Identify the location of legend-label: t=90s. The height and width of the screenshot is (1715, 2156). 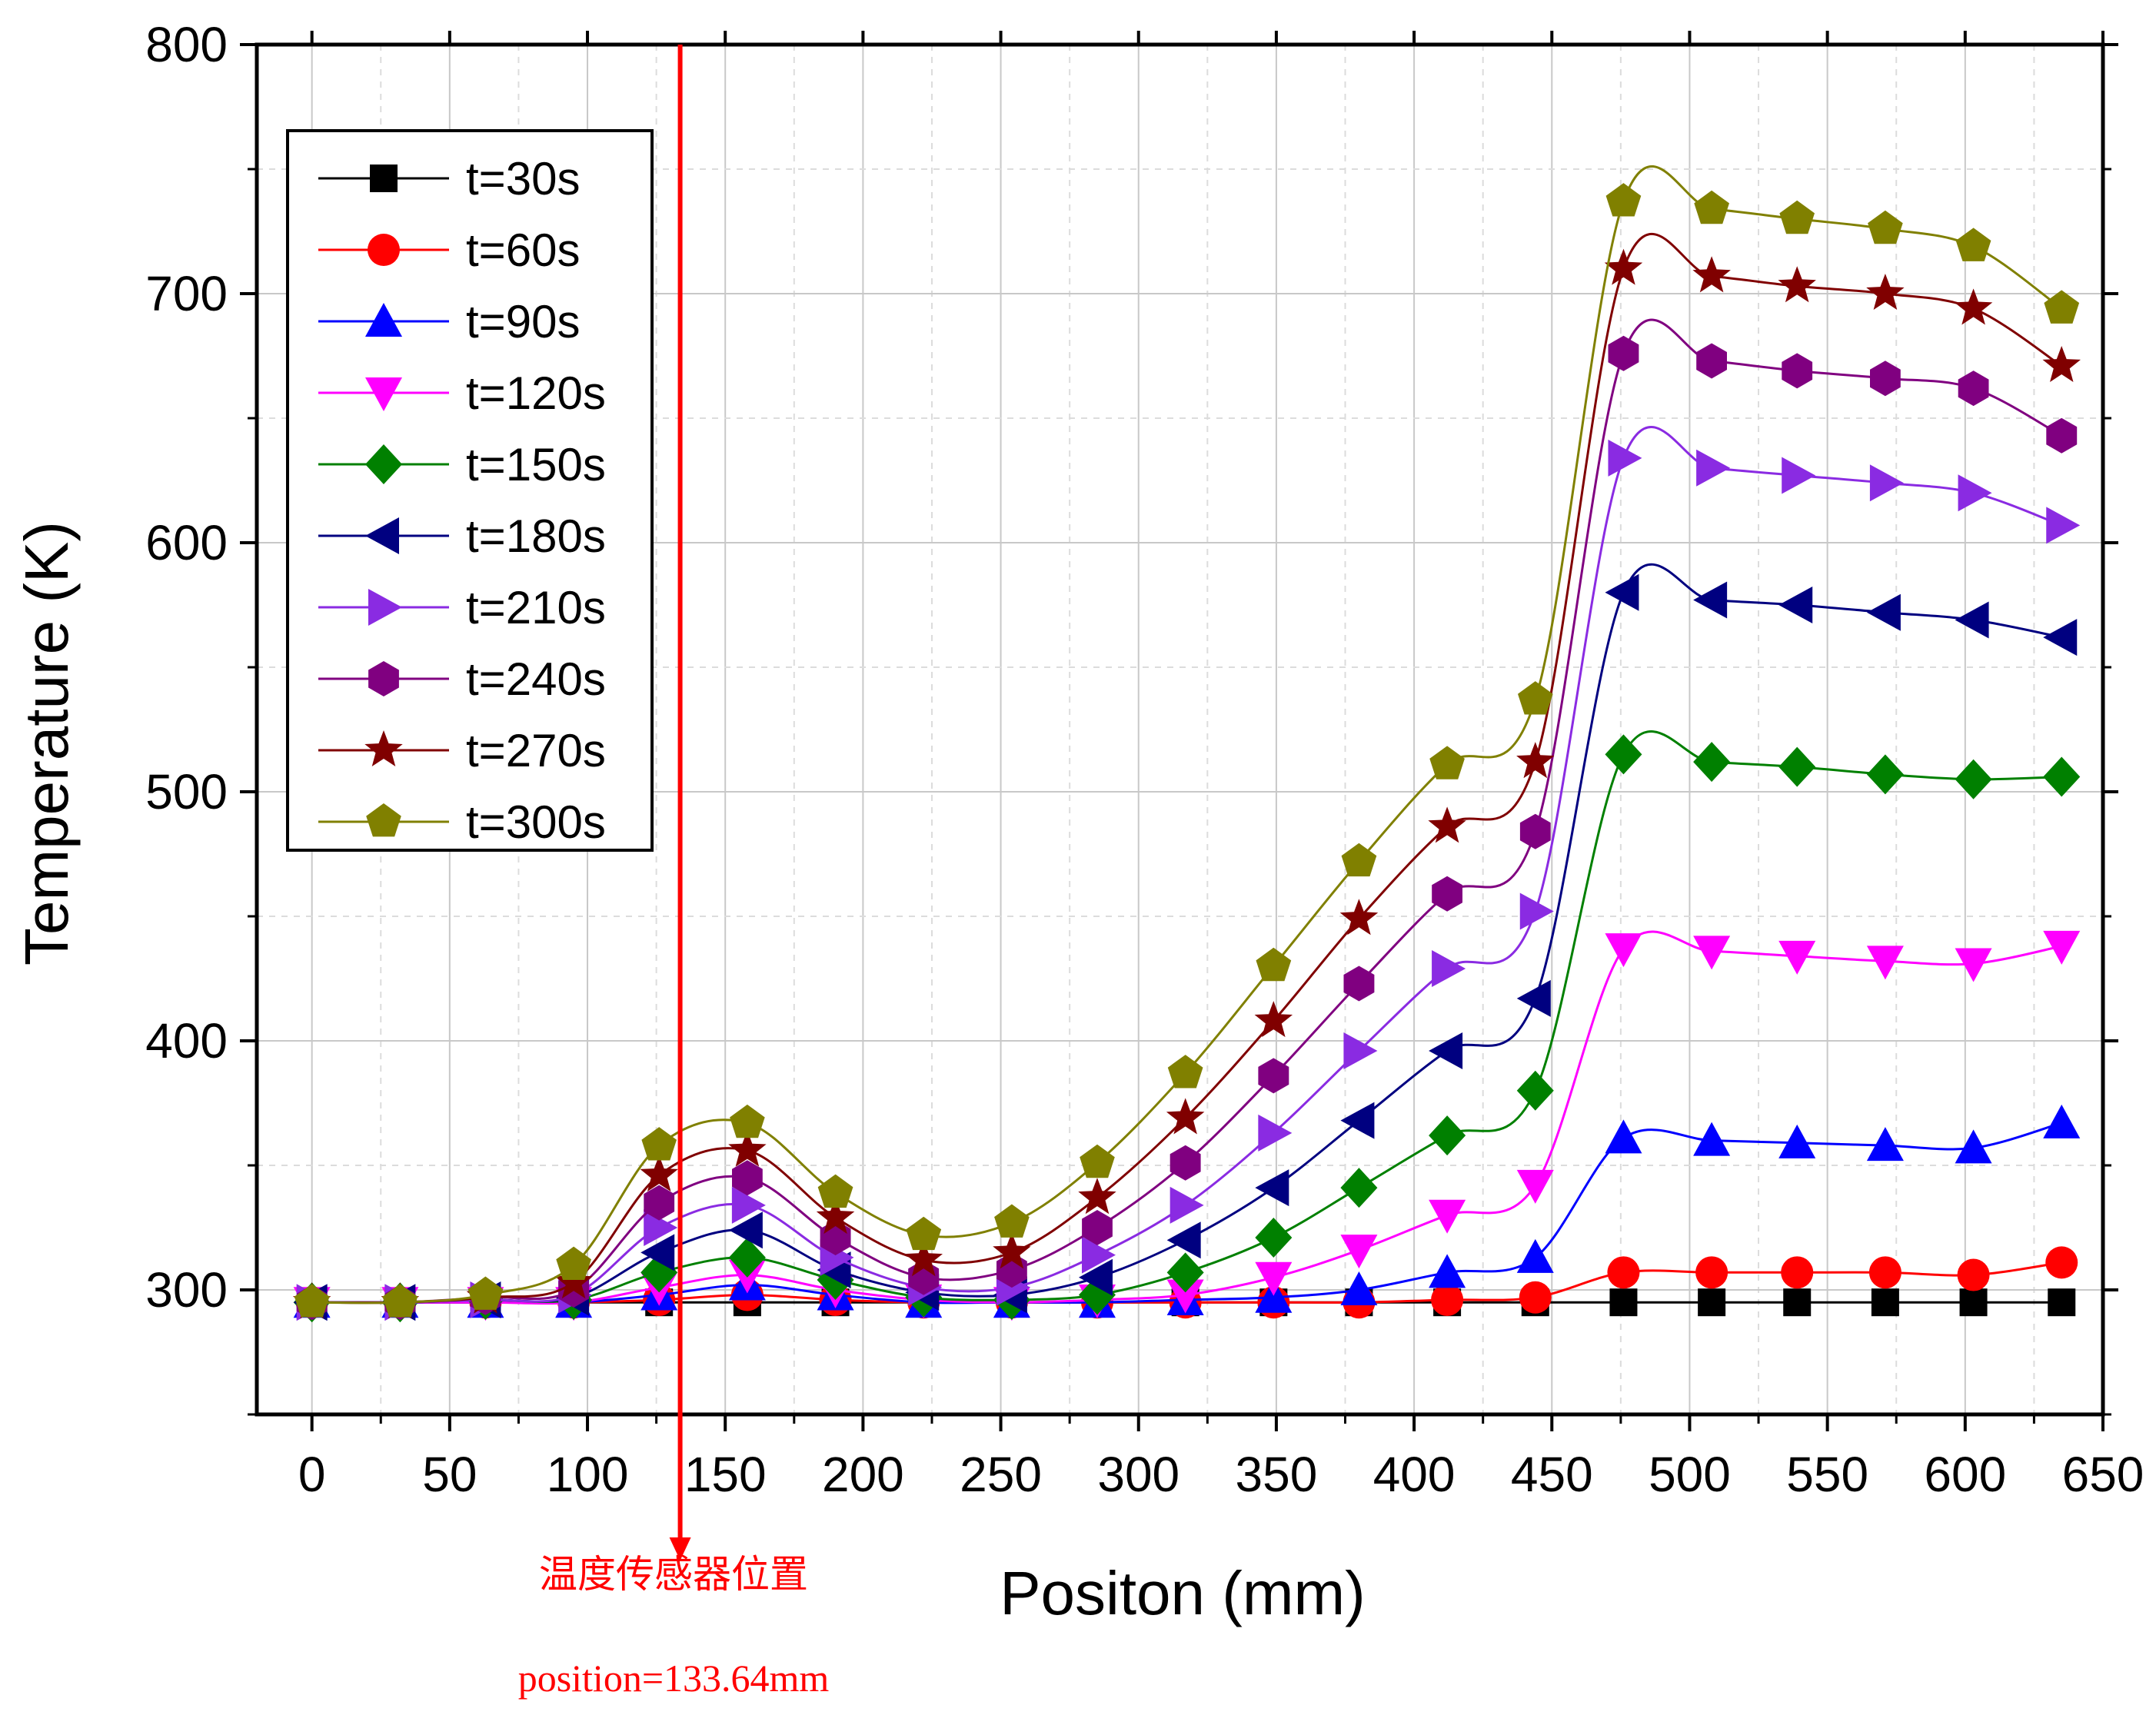
(523, 321).